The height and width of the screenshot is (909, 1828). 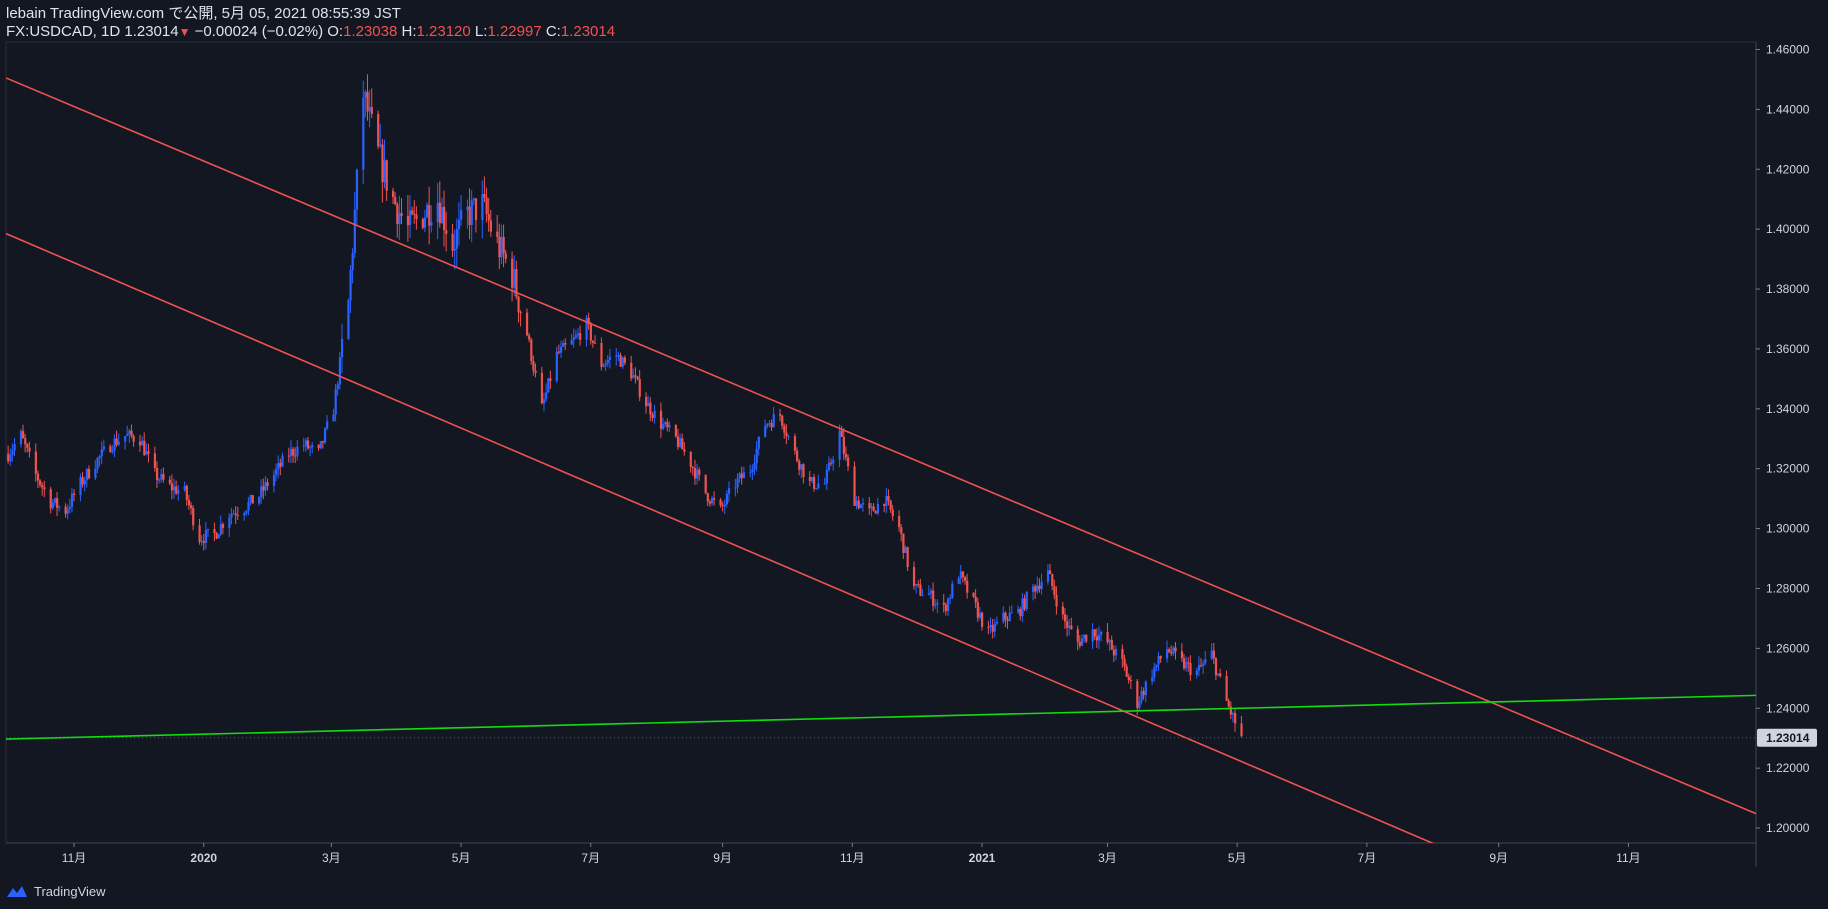 What do you see at coordinates (481, 31) in the screenshot?
I see `low-label: L:` at bounding box center [481, 31].